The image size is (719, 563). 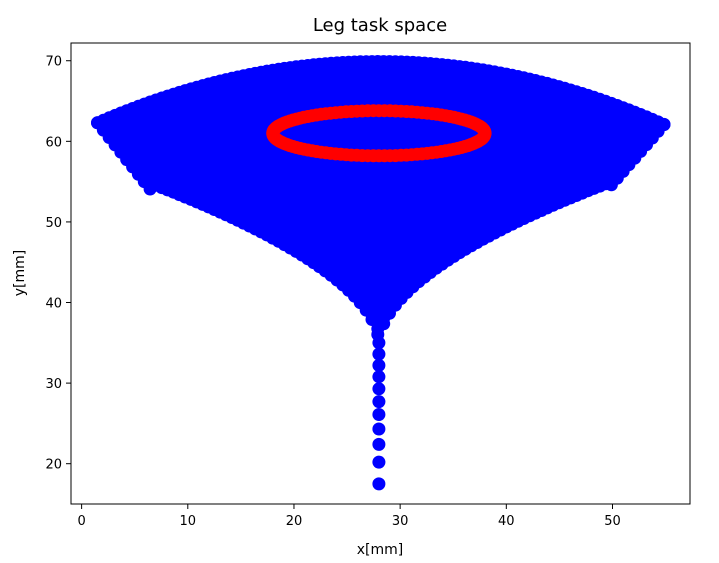 I want to click on x-tick-label: 40, so click(x=506, y=521).